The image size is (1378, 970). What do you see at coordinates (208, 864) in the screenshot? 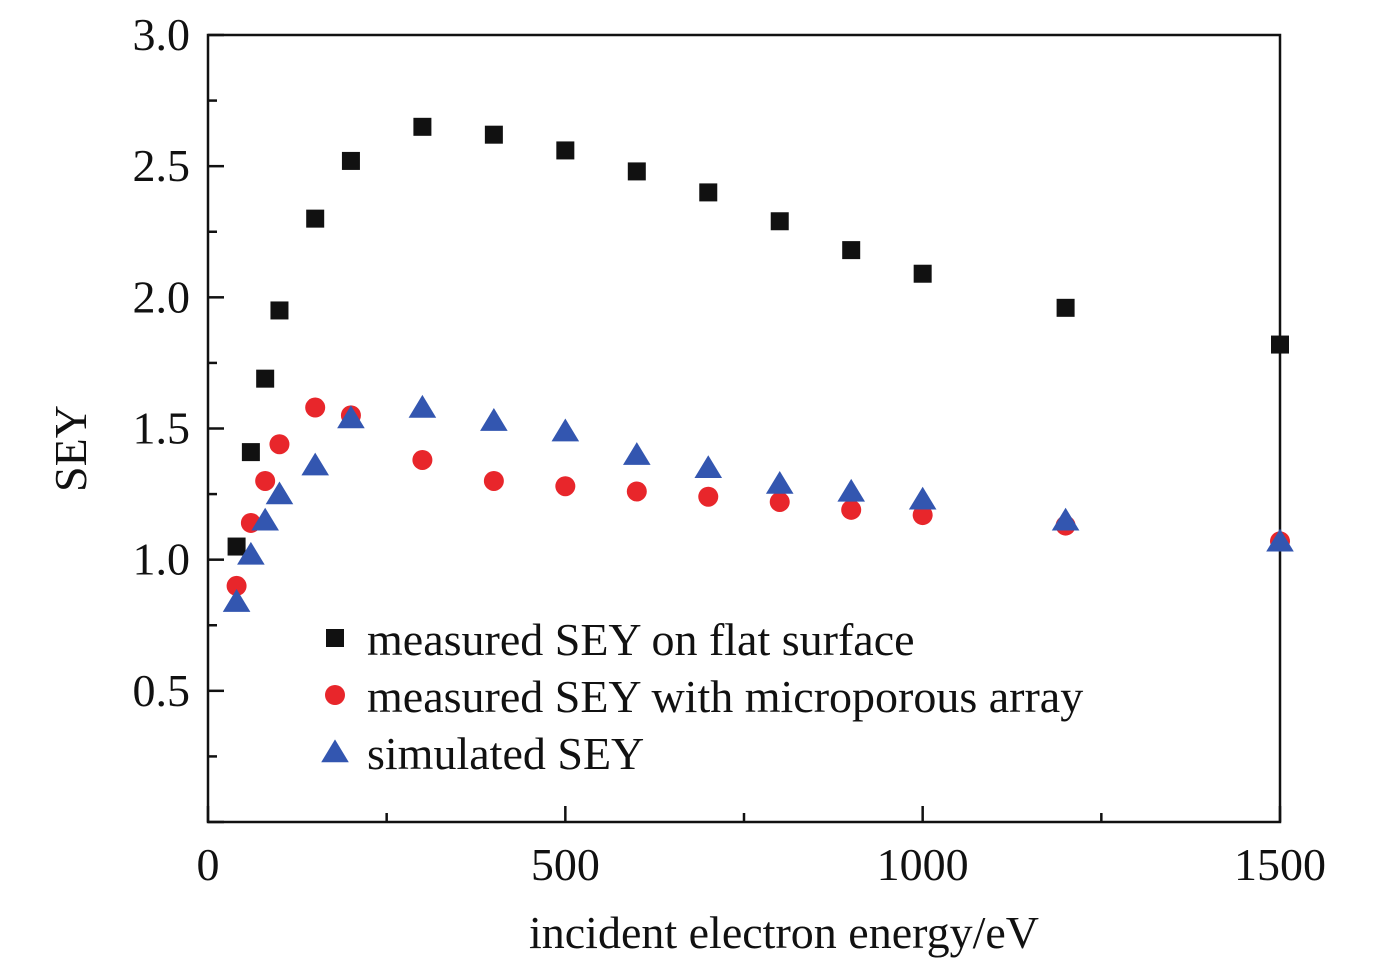
I see `x-tick-label: 0` at bounding box center [208, 864].